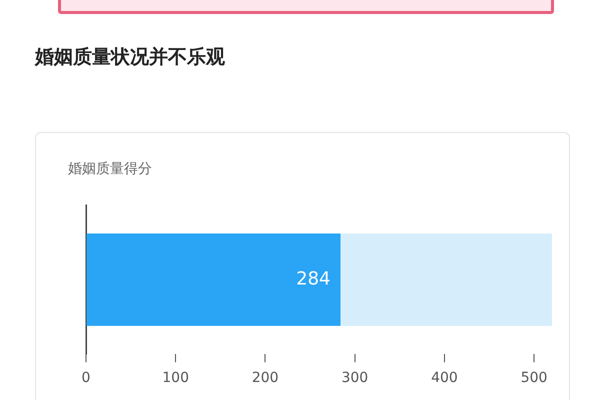  I want to click on x-tick-label: 500, so click(534, 378).